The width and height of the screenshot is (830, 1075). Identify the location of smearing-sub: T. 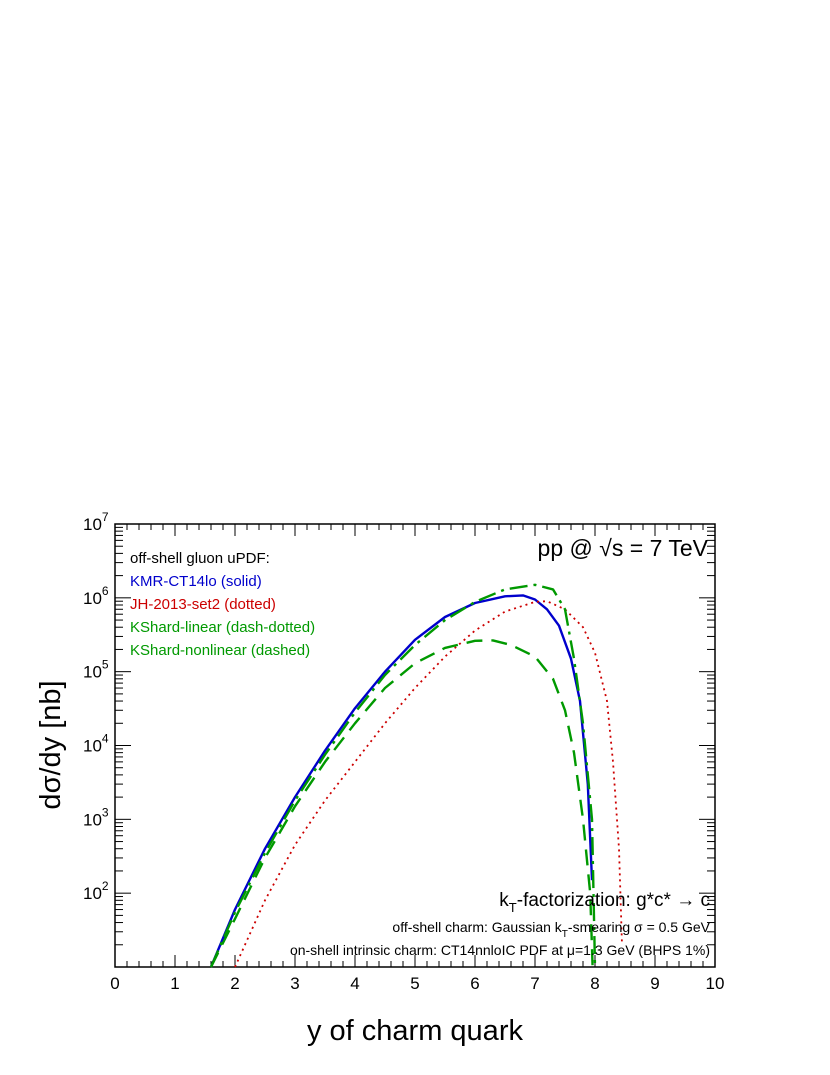
(565, 934).